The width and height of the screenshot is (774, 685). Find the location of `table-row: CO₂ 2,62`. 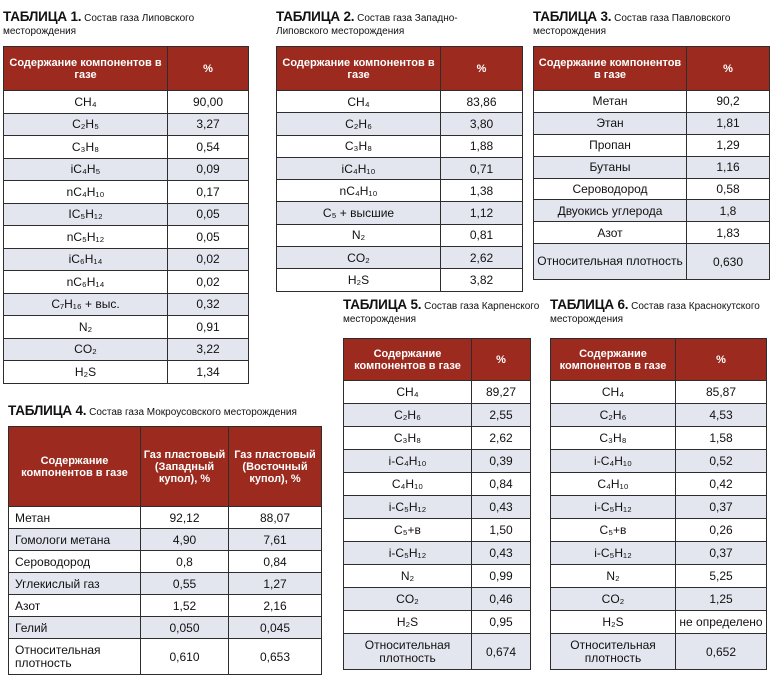

table-row: CO₂ 2,62 is located at coordinates (399, 258).